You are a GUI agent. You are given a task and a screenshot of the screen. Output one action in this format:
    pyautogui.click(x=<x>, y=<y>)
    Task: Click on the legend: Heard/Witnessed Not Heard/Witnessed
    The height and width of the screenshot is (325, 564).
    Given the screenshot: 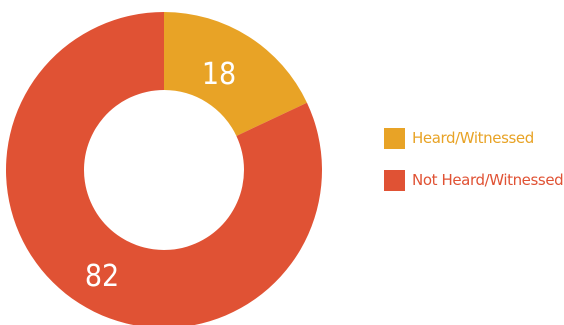 What is the action you would take?
    pyautogui.click(x=474, y=168)
    